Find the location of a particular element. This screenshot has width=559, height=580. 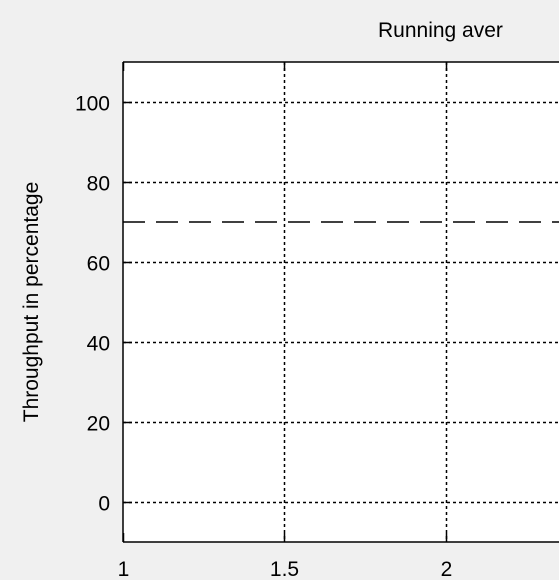

x-tick-label: 2 is located at coordinates (447, 569).